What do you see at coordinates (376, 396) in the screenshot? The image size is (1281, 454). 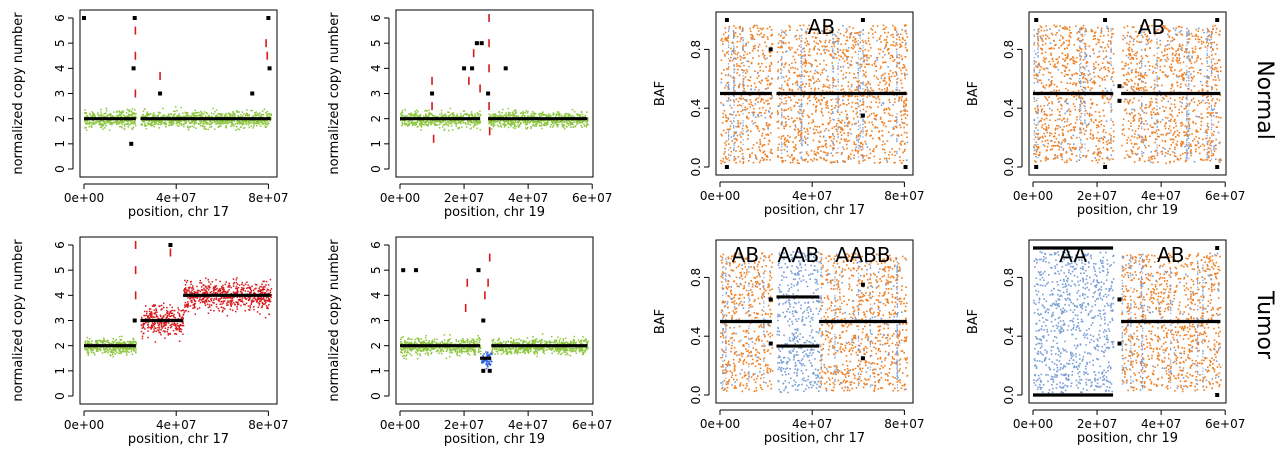 I see `y-tick-label: 0` at bounding box center [376, 396].